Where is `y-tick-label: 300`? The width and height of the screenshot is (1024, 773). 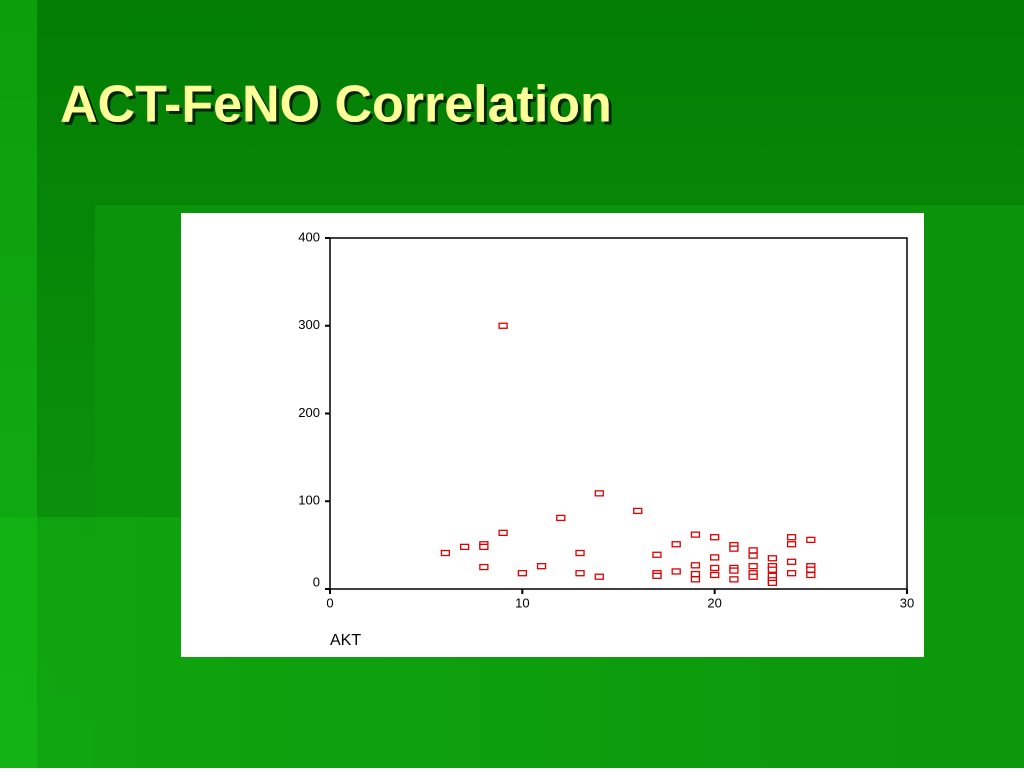 y-tick-label: 300 is located at coordinates (309, 324).